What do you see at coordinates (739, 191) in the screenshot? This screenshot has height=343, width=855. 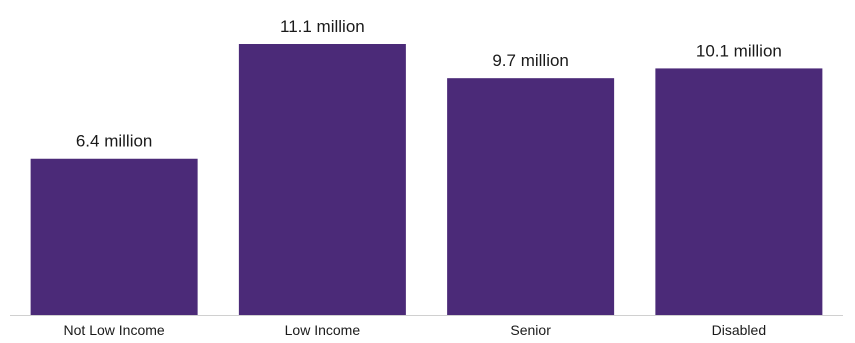 I see `bar-disabled` at bounding box center [739, 191].